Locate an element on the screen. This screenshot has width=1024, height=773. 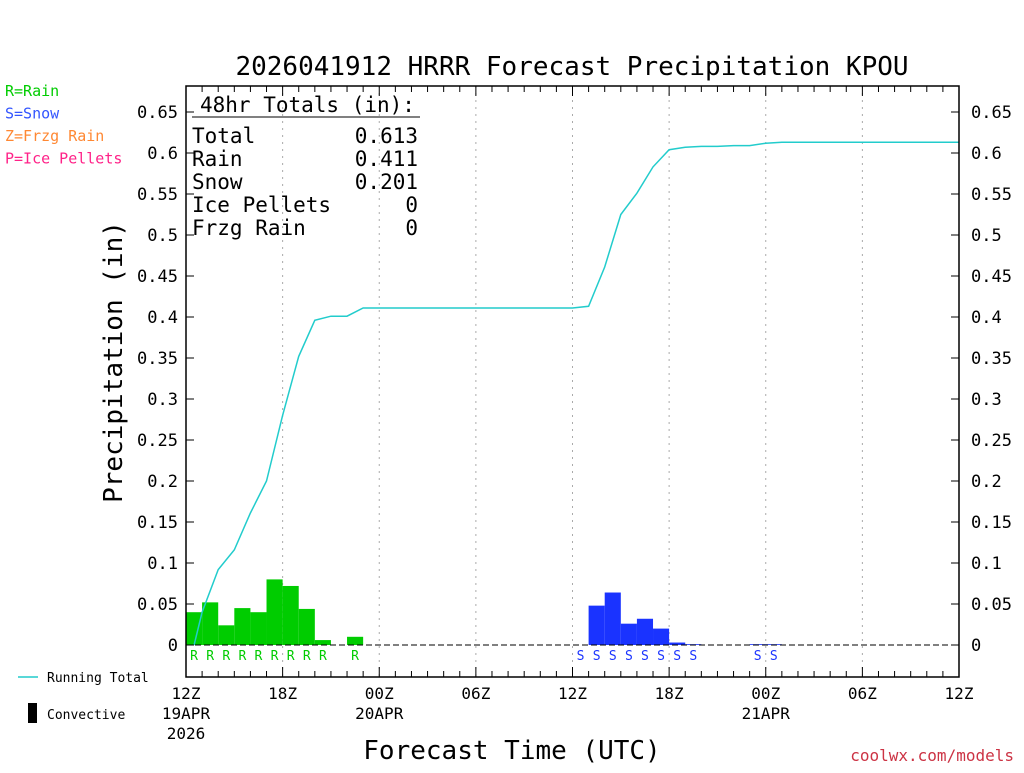
y-tick-label-right: 0 is located at coordinates (976, 646).